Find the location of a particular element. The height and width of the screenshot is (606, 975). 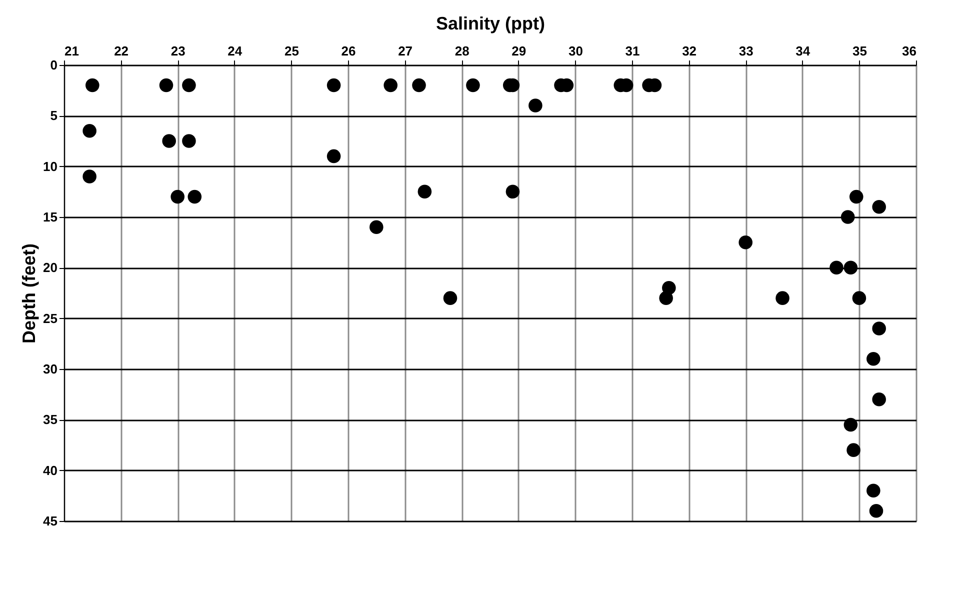

y-tick-label: 0 is located at coordinates (54, 65).